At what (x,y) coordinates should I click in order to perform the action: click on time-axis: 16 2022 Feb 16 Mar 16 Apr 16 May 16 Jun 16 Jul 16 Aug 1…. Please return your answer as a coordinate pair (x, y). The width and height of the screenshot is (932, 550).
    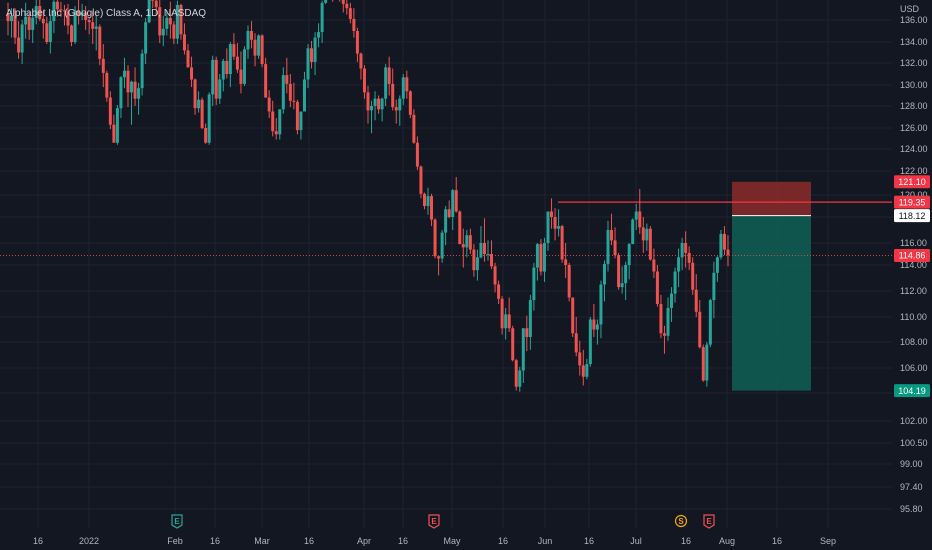
    Looking at the image, I should click on (434, 541).